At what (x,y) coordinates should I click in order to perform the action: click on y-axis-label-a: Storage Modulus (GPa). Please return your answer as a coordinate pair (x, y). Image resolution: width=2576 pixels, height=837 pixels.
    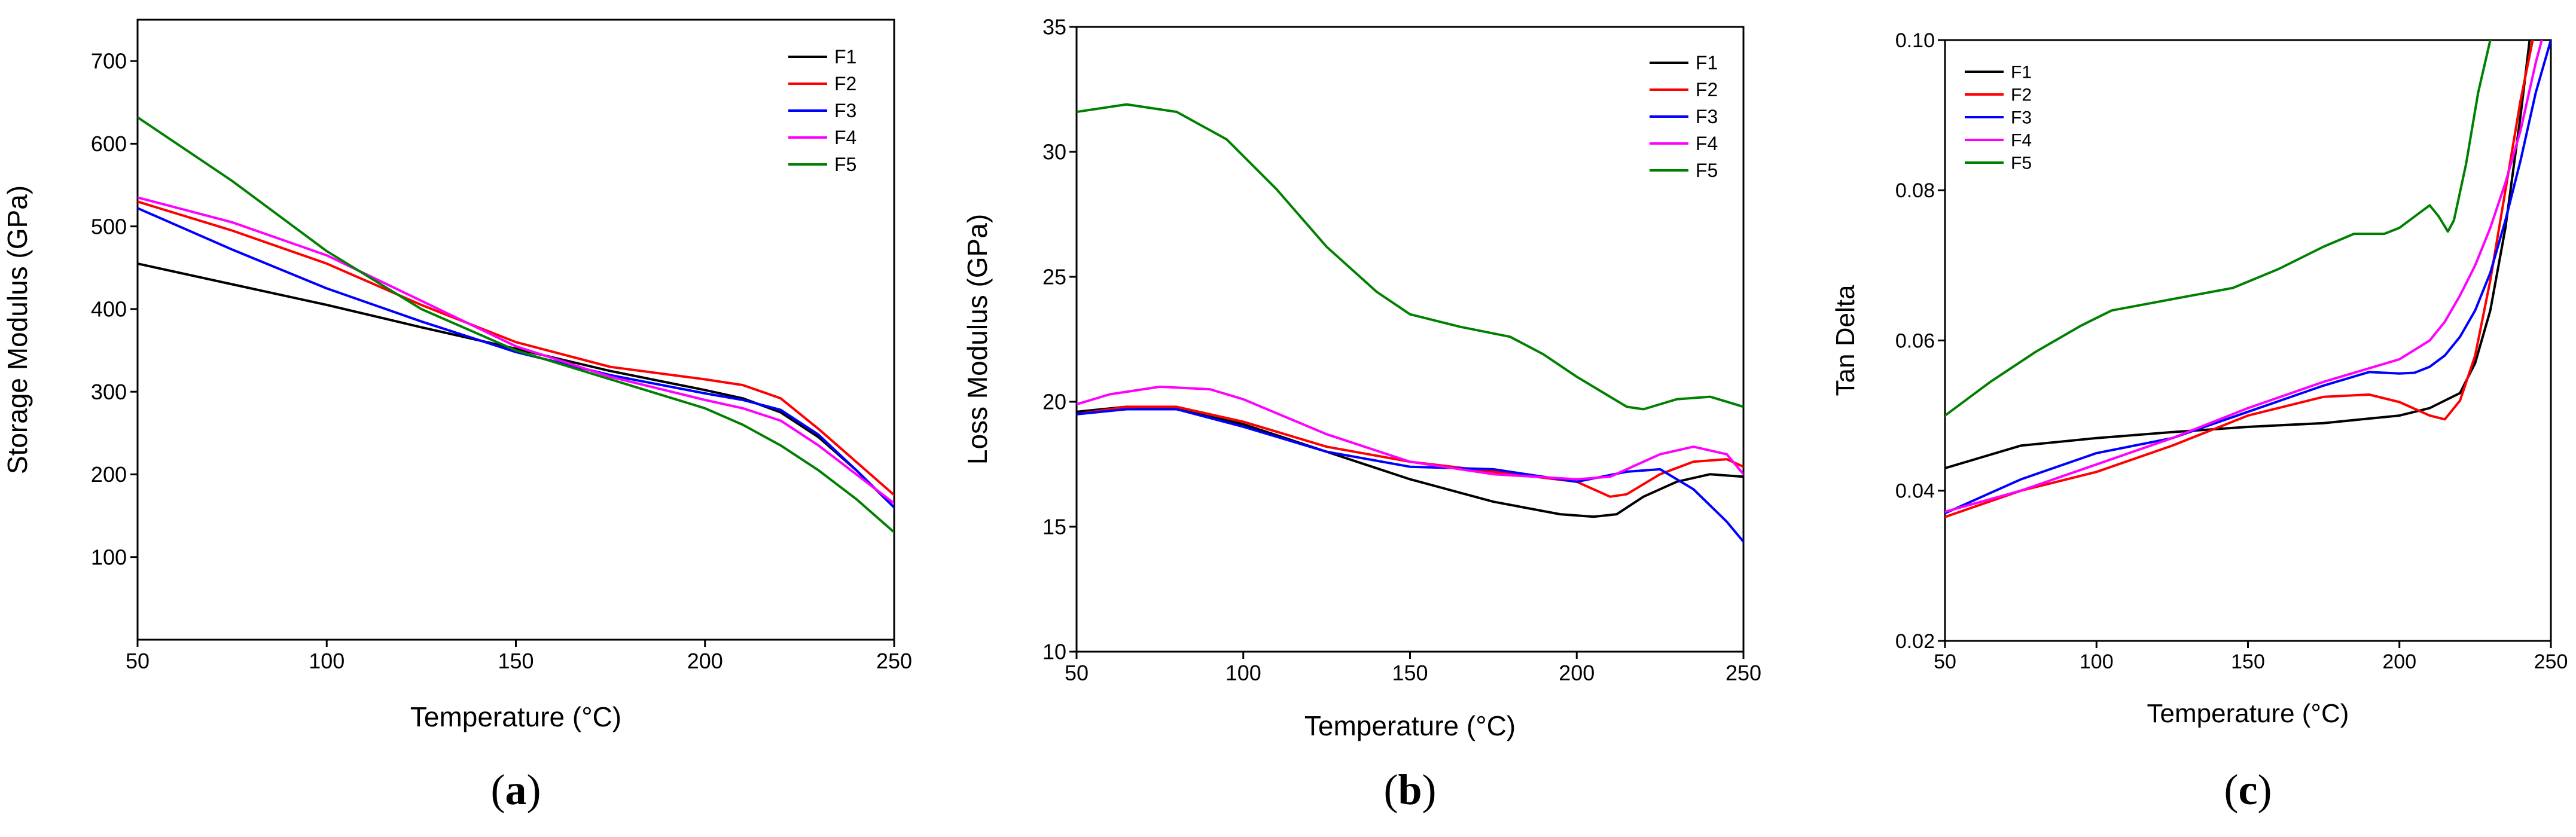
    Looking at the image, I should click on (18, 330).